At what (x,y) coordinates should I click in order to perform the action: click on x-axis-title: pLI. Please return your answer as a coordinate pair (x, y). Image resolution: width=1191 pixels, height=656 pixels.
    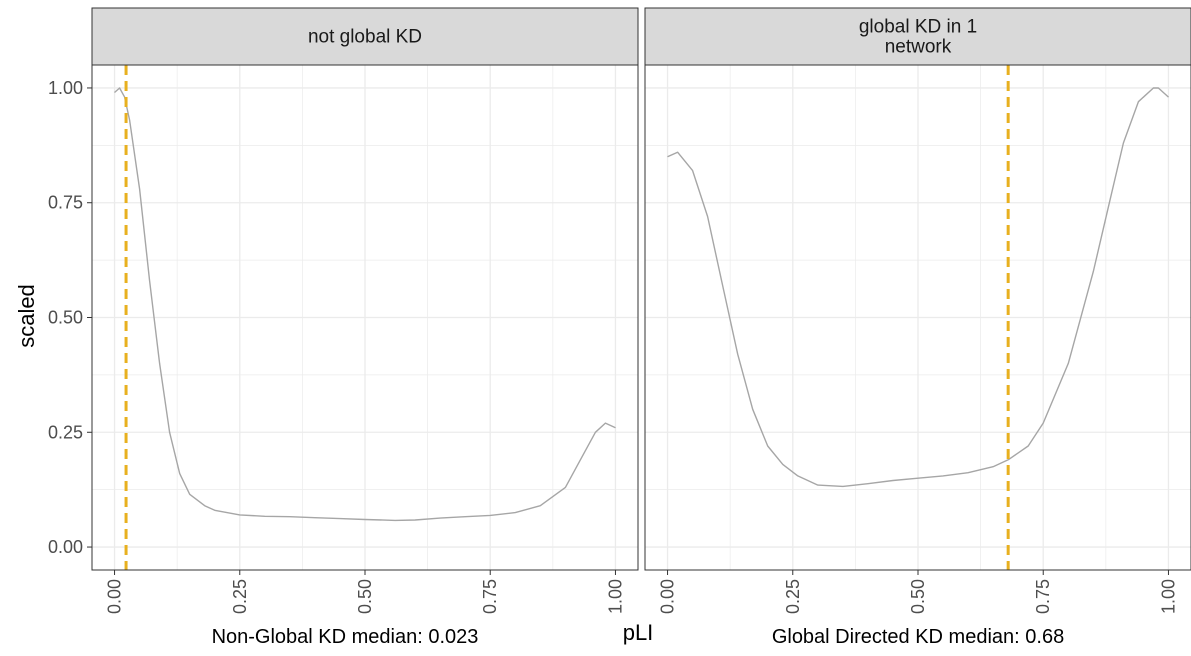
    Looking at the image, I should click on (638, 632).